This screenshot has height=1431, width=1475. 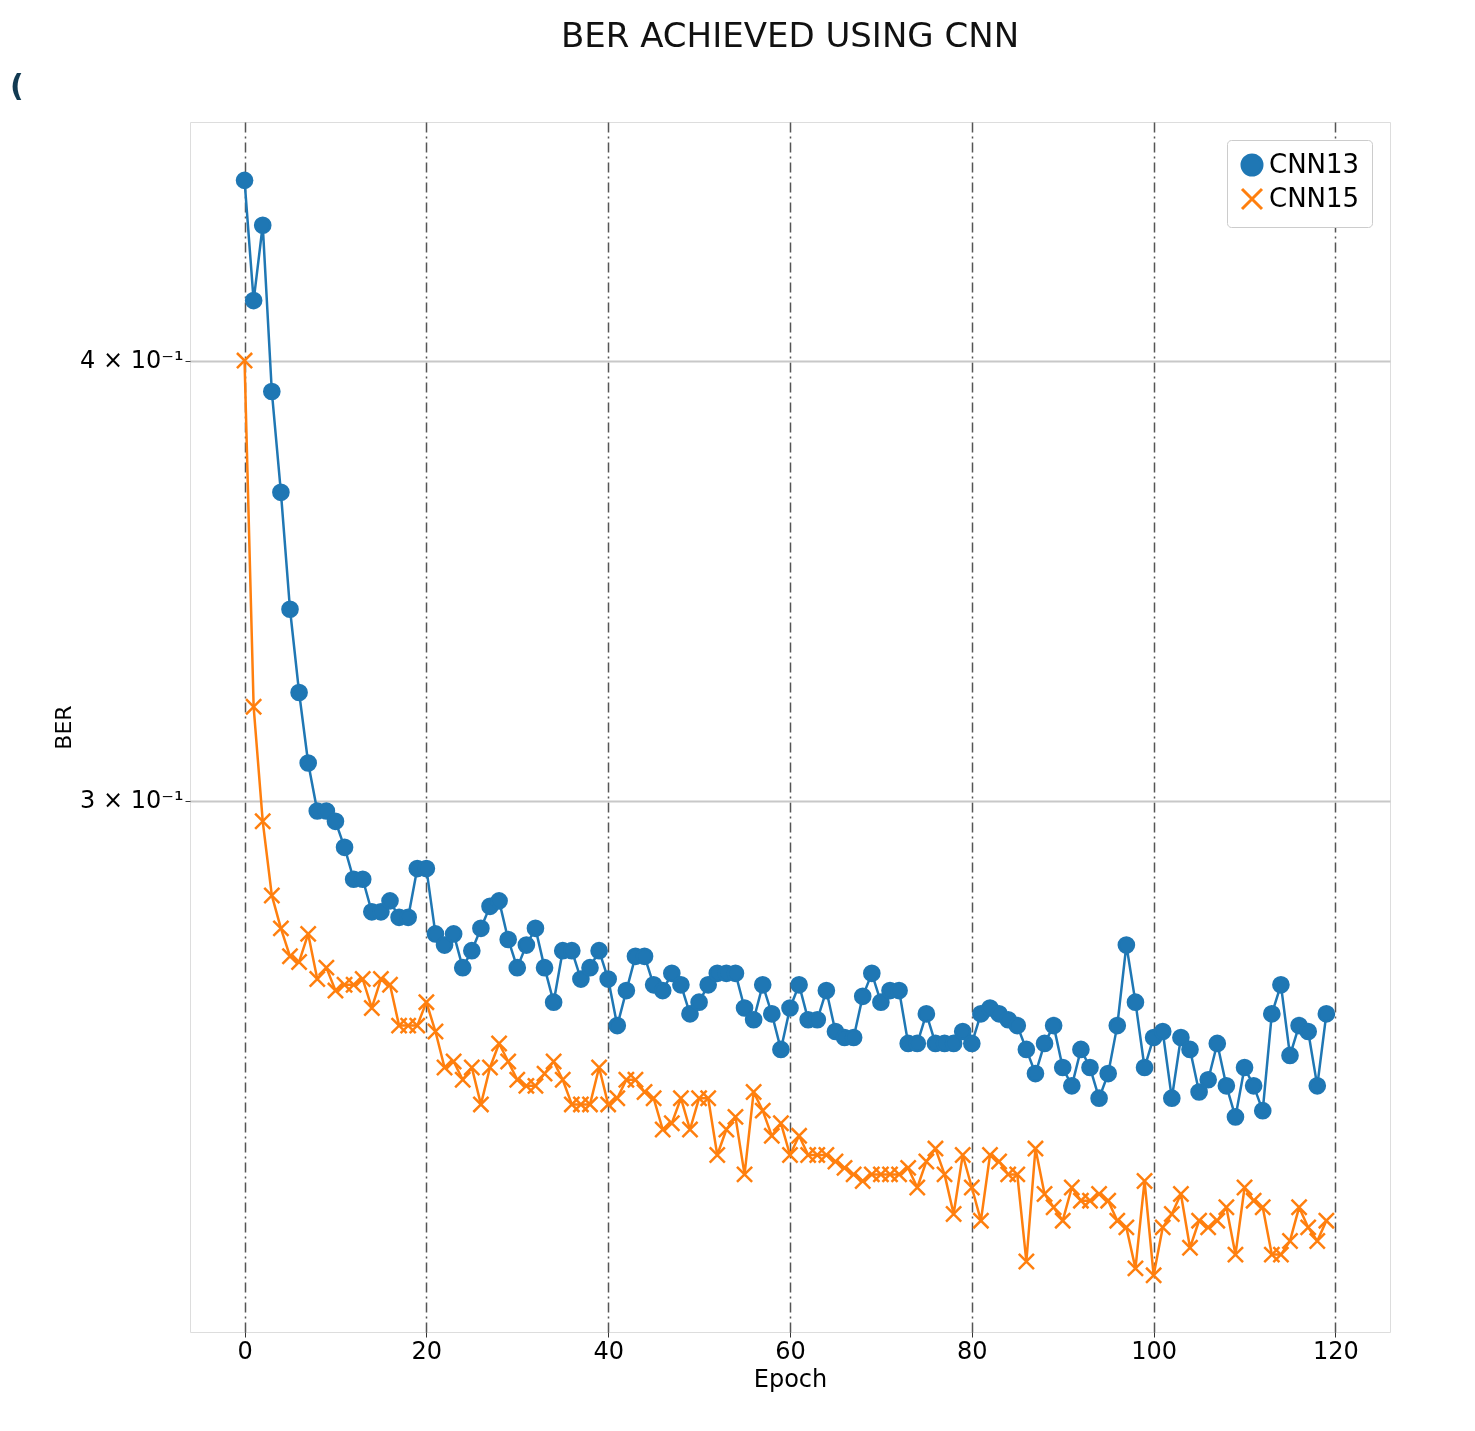 I want to click on legend-label: CNN15, so click(x=1314, y=198).